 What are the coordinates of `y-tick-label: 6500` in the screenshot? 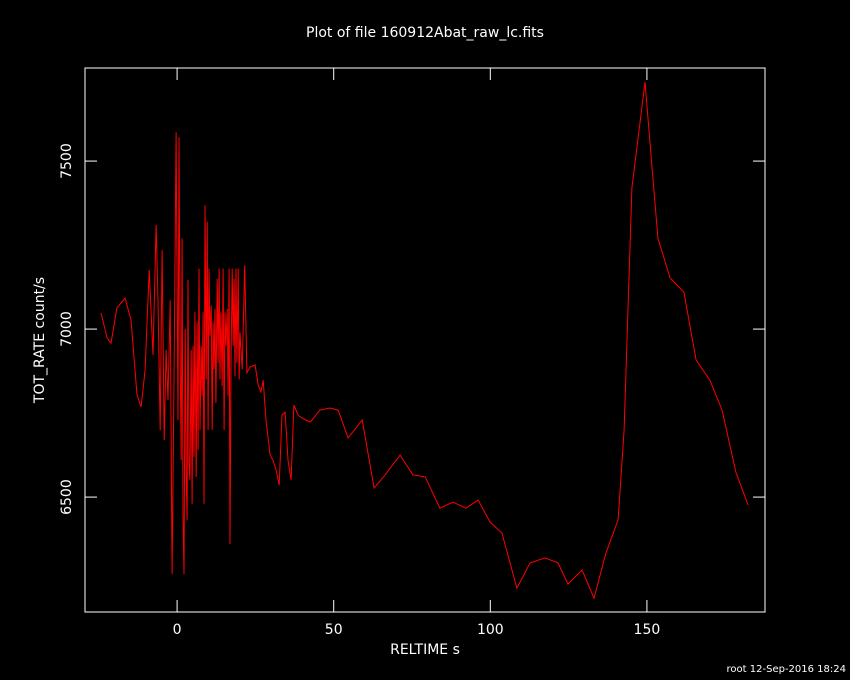 It's located at (67, 497).